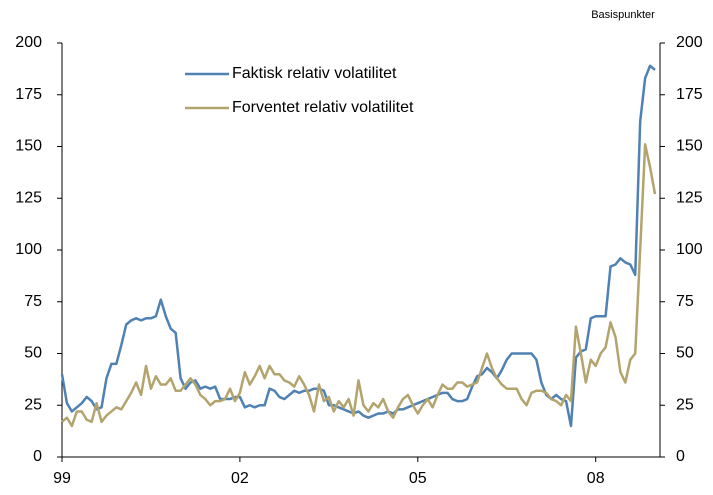 Image resolution: width=713 pixels, height=495 pixels. I want to click on y2-tick-label: 0, so click(680, 456).